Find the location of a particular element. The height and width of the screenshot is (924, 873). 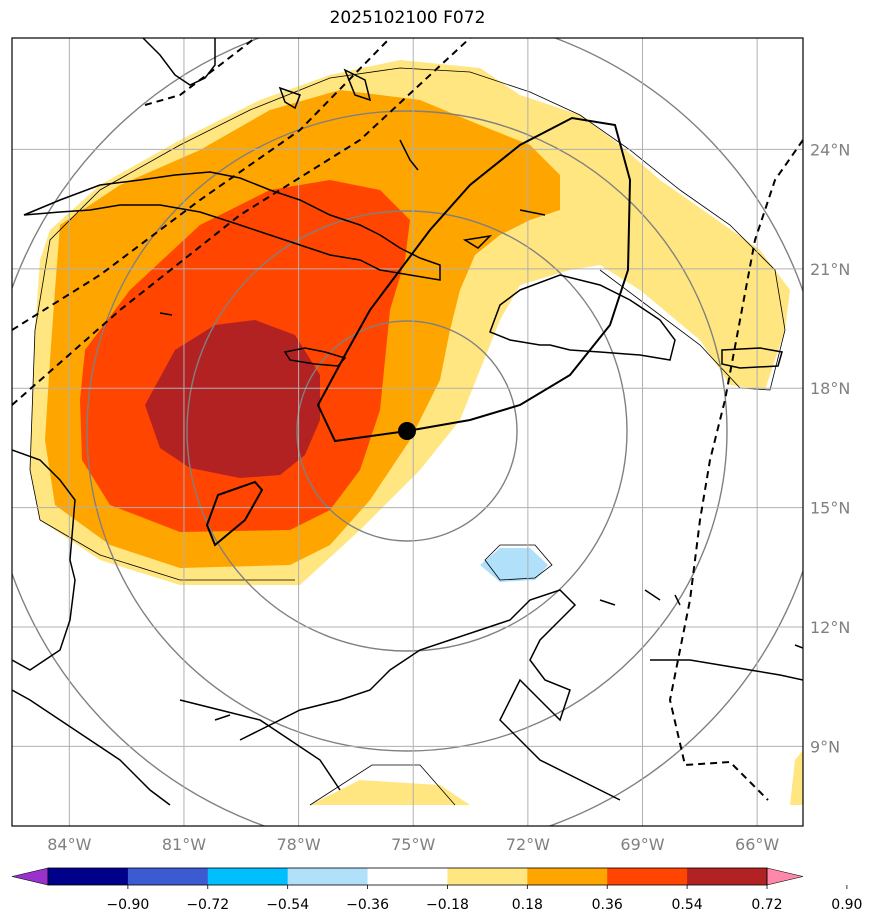

map-title: 2025102100 F072 is located at coordinates (407, 18).